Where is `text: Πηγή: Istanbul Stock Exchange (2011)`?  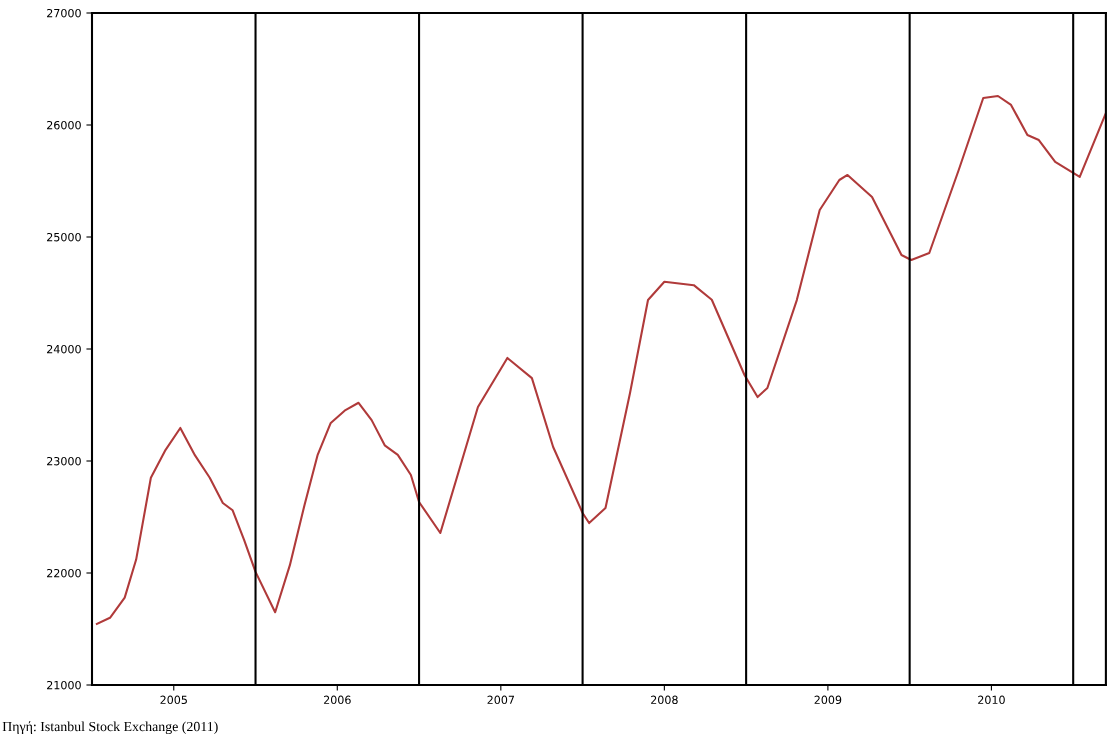 text: Πηγή: Istanbul Stock Exchange (2011) is located at coordinates (110, 728).